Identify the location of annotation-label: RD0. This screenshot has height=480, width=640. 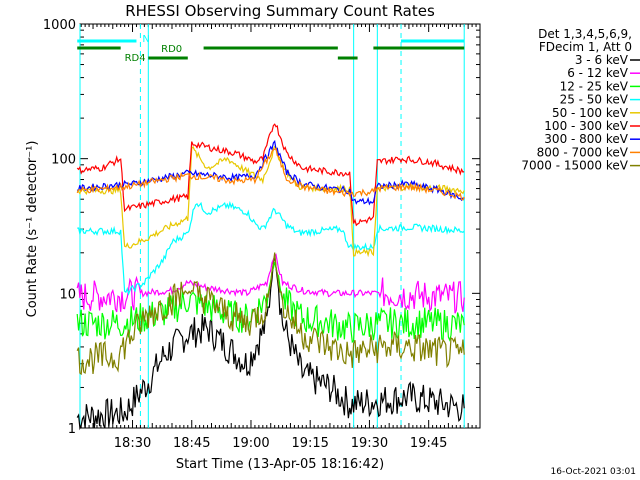
(171, 49).